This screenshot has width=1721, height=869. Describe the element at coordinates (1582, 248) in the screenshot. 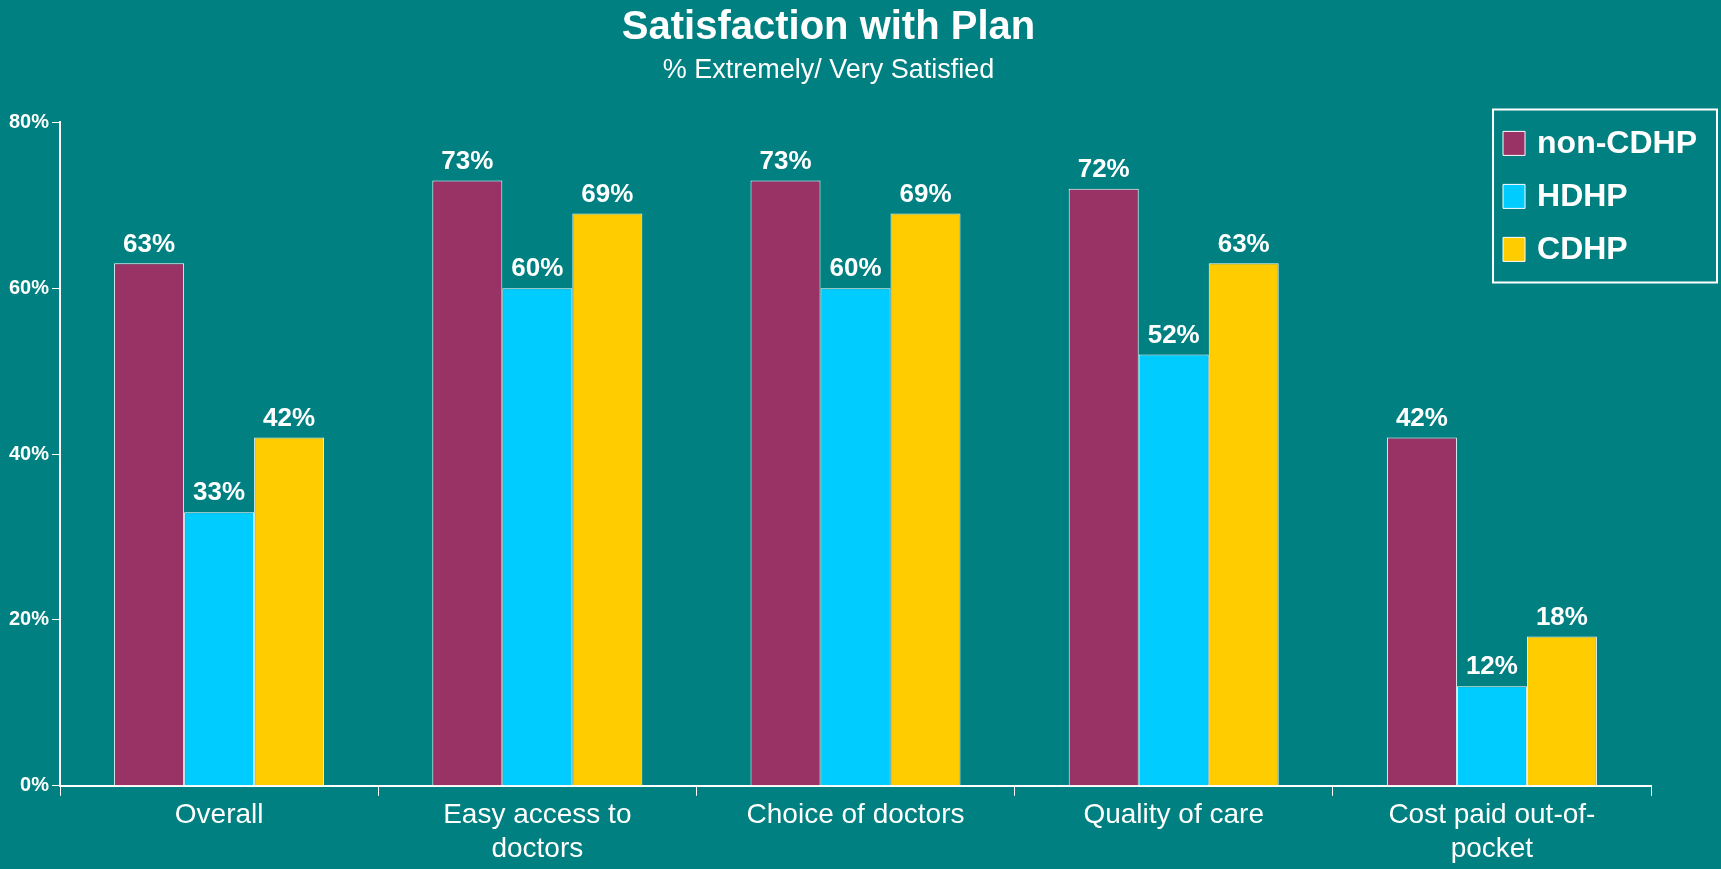

I see `legend-label: CDHP` at that location.